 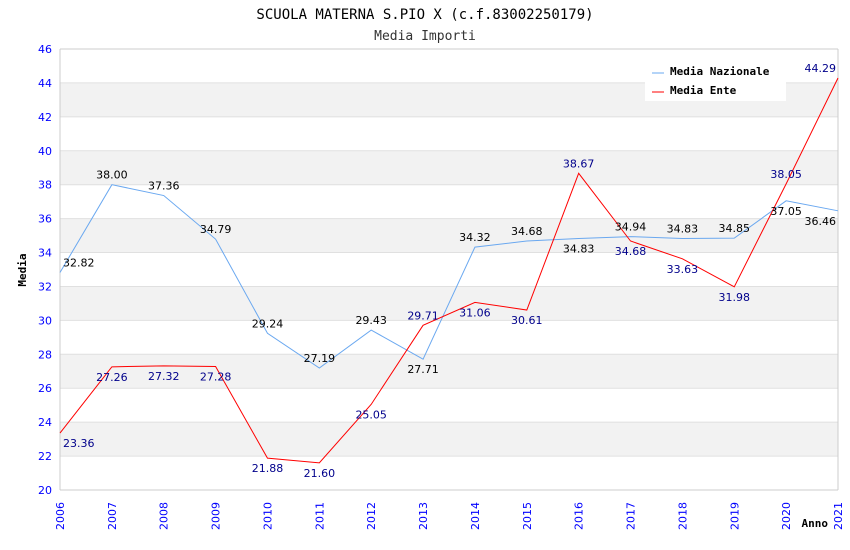 I want to click on x-tick-label: 2011, so click(x=319, y=516).